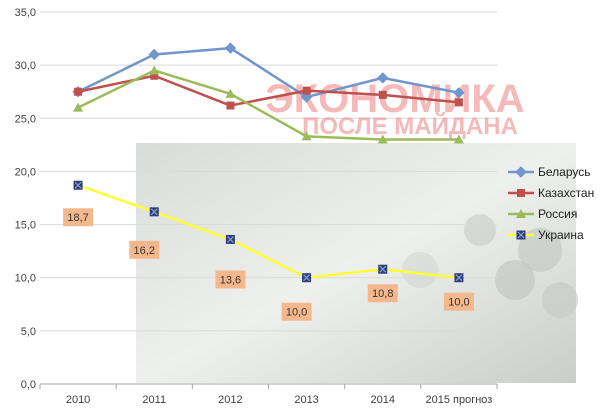 This screenshot has width=600, height=413. I want to click on y-tick-label: 30,0, so click(25, 66).